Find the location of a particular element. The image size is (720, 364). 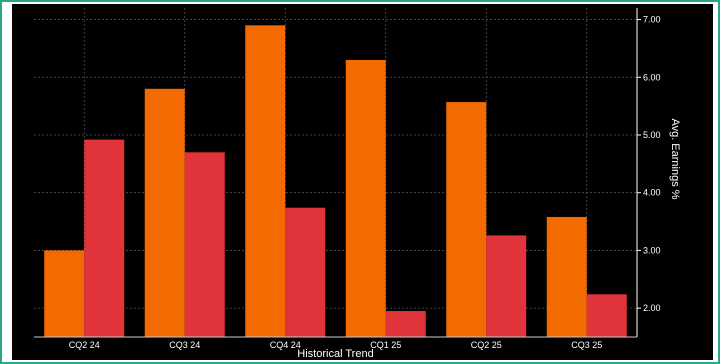

x-tick-label: CQ3 24 is located at coordinates (184, 345).